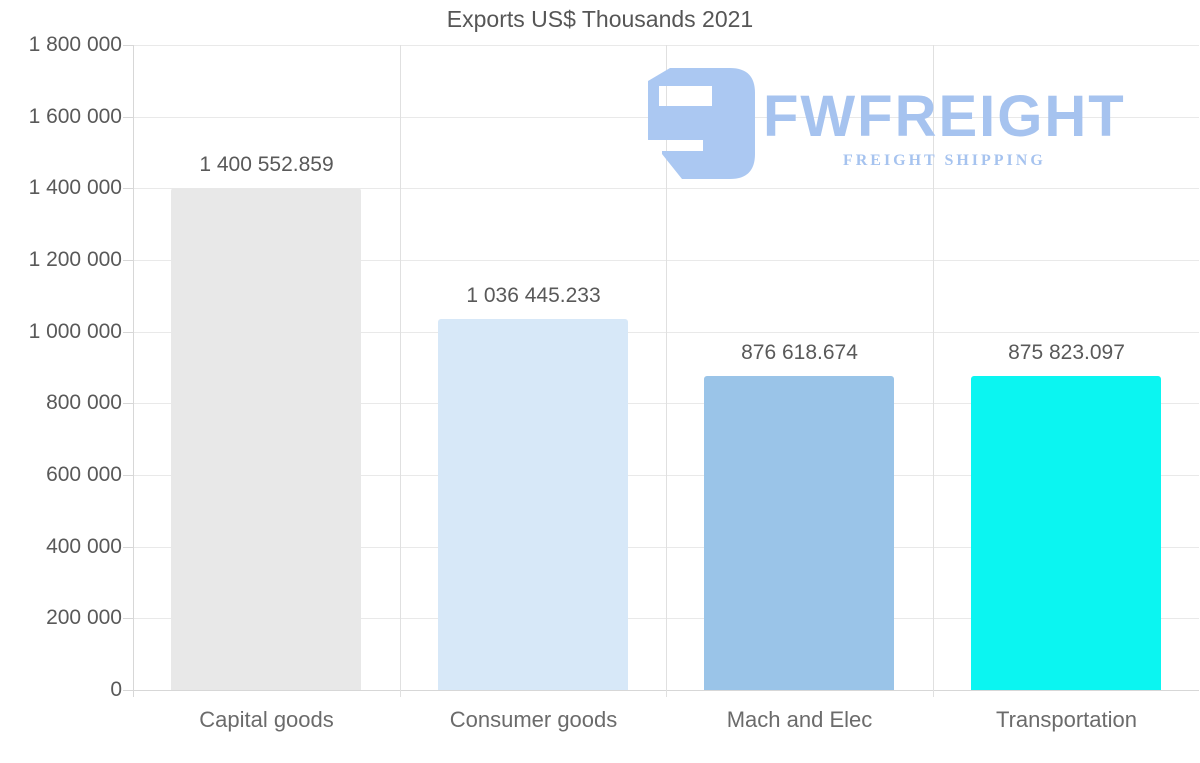 The width and height of the screenshot is (1200, 763). Describe the element at coordinates (75, 116) in the screenshot. I see `y-axis-label: 1 600 000` at that location.